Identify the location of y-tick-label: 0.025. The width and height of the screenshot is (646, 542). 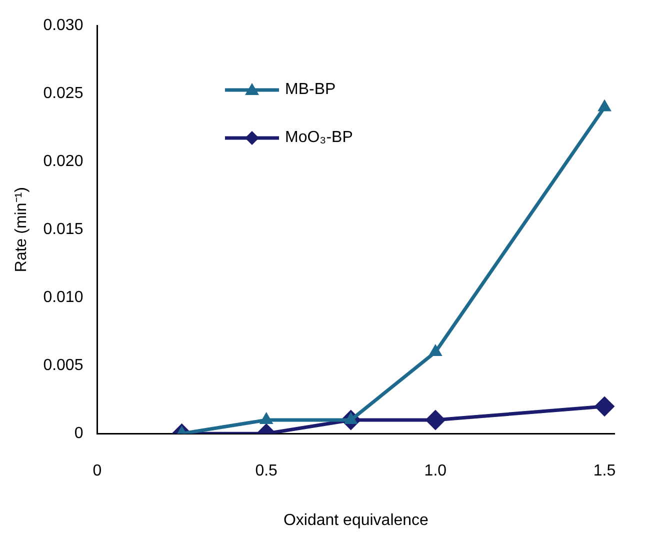
(63, 93).